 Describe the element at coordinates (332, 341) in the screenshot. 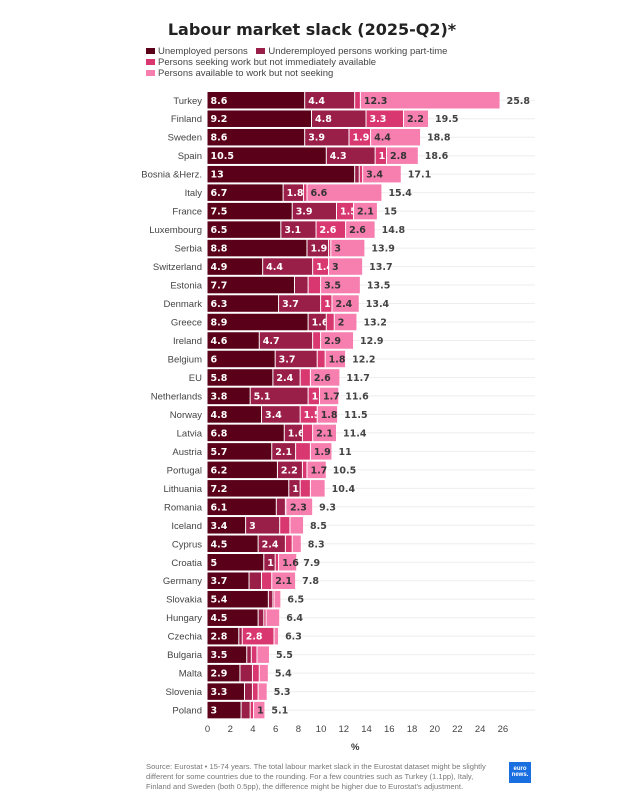

I see `data-label: 2.9` at that location.